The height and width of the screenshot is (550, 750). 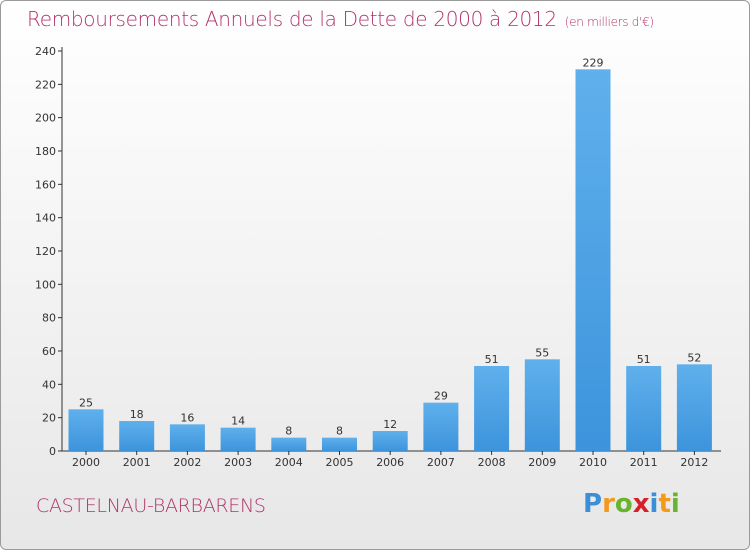 What do you see at coordinates (441, 462) in the screenshot?
I see `x-tick-label: 2007` at bounding box center [441, 462].